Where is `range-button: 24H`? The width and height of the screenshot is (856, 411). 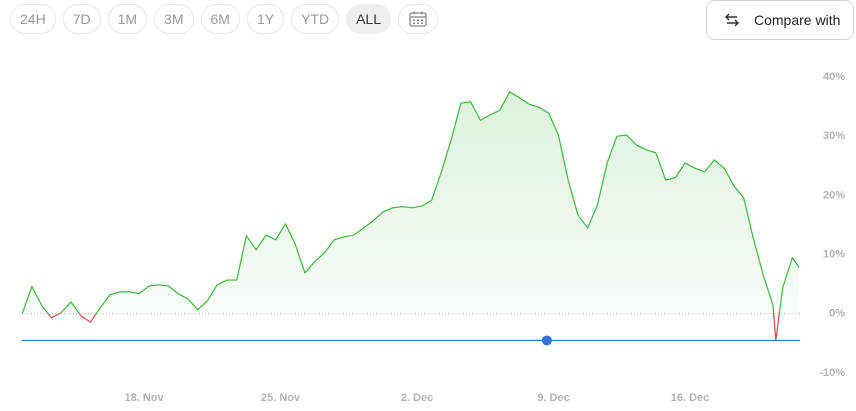
range-button: 24H is located at coordinates (33, 19).